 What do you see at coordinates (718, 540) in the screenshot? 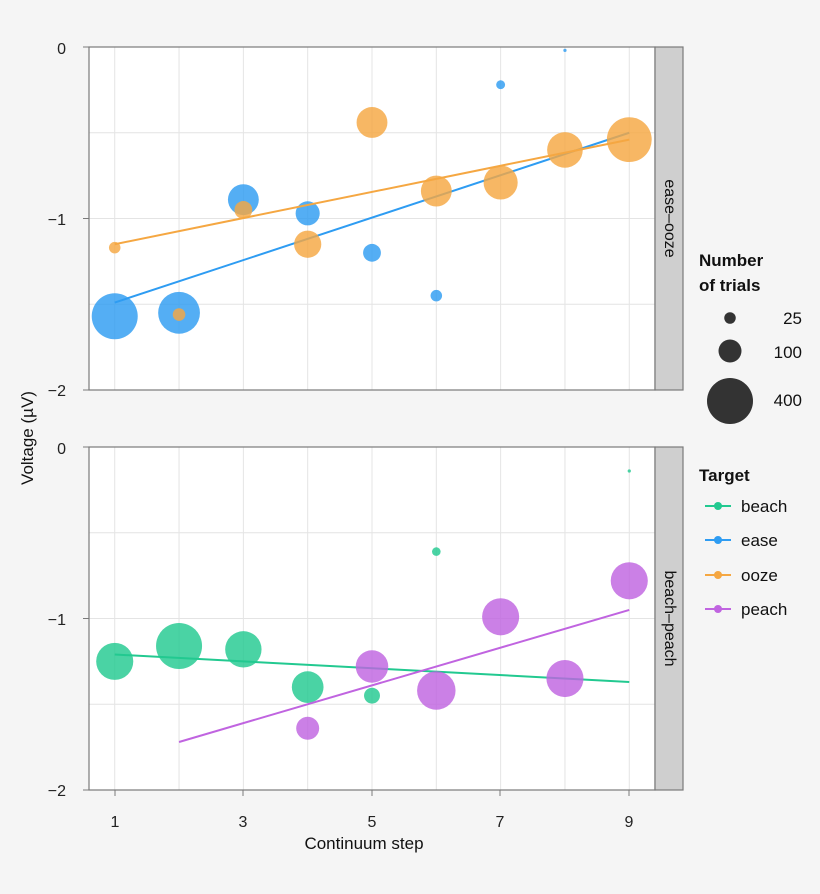
I see `legend-key-dot-ease` at bounding box center [718, 540].